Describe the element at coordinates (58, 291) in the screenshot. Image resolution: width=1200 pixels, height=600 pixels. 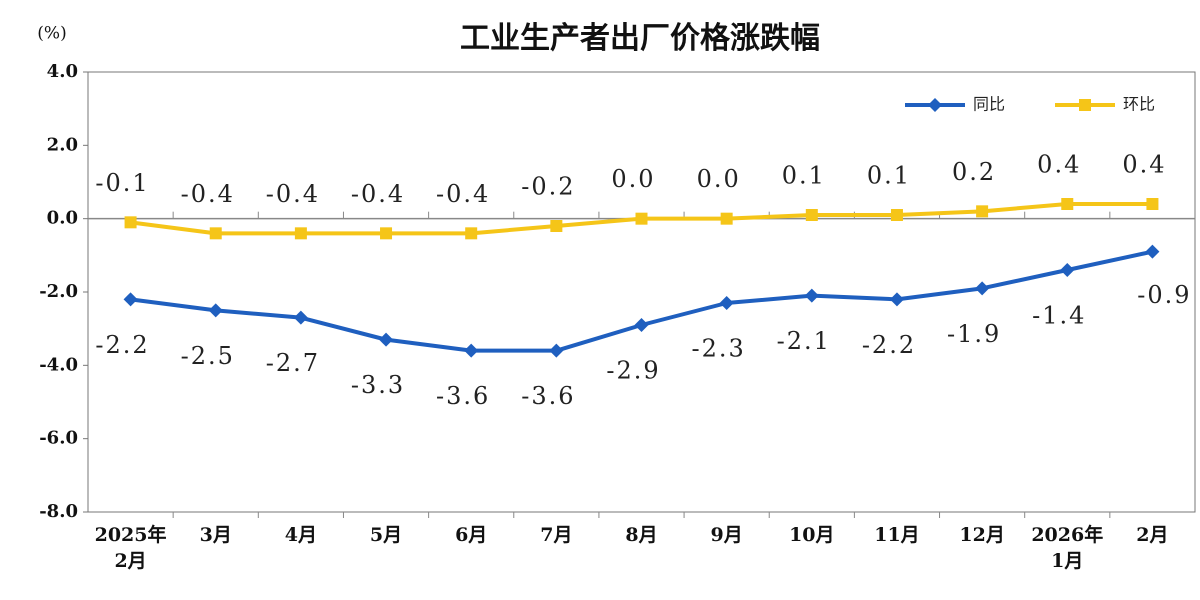
I see `y-tick-label: -2.0` at that location.